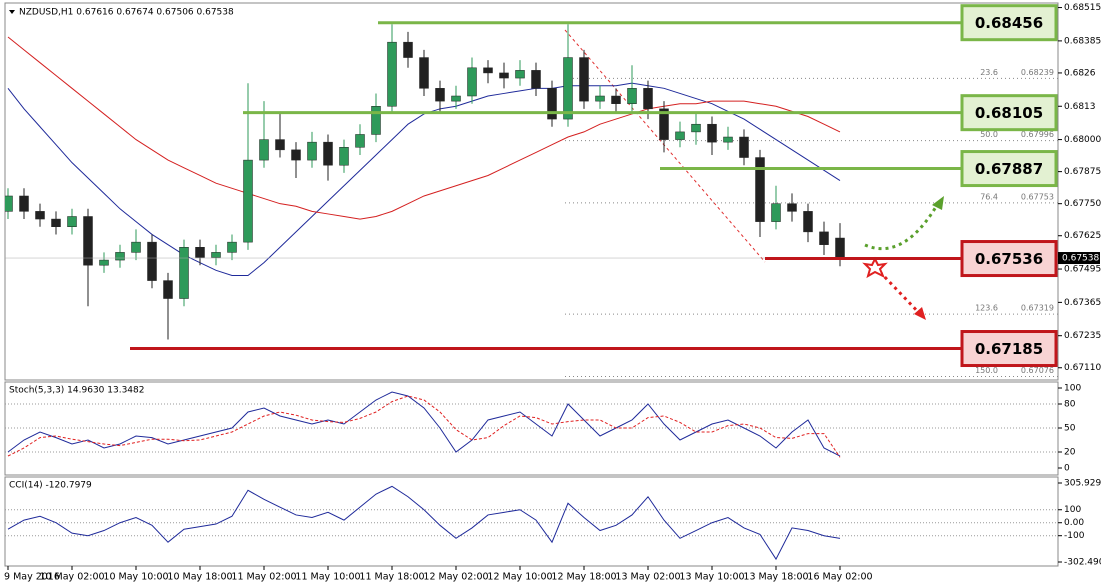 The width and height of the screenshot is (1101, 588). Describe the element at coordinates (1080, 107) in the screenshot. I see `y-tick-label: 0.6813` at that location.